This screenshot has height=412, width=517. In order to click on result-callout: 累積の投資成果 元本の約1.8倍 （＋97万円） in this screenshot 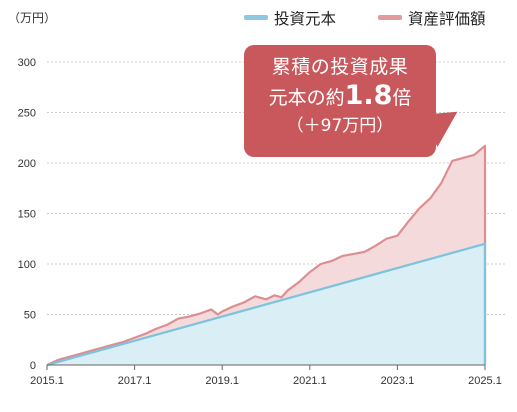, I will do `click(340, 101)`.